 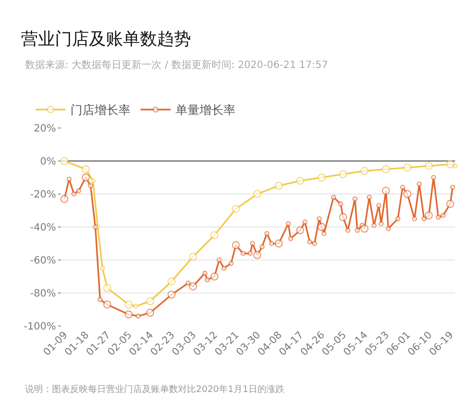 What do you see at coordinates (105, 40) in the screenshot?
I see `chart-title: 营业门店及账单数趋势` at bounding box center [105, 40].